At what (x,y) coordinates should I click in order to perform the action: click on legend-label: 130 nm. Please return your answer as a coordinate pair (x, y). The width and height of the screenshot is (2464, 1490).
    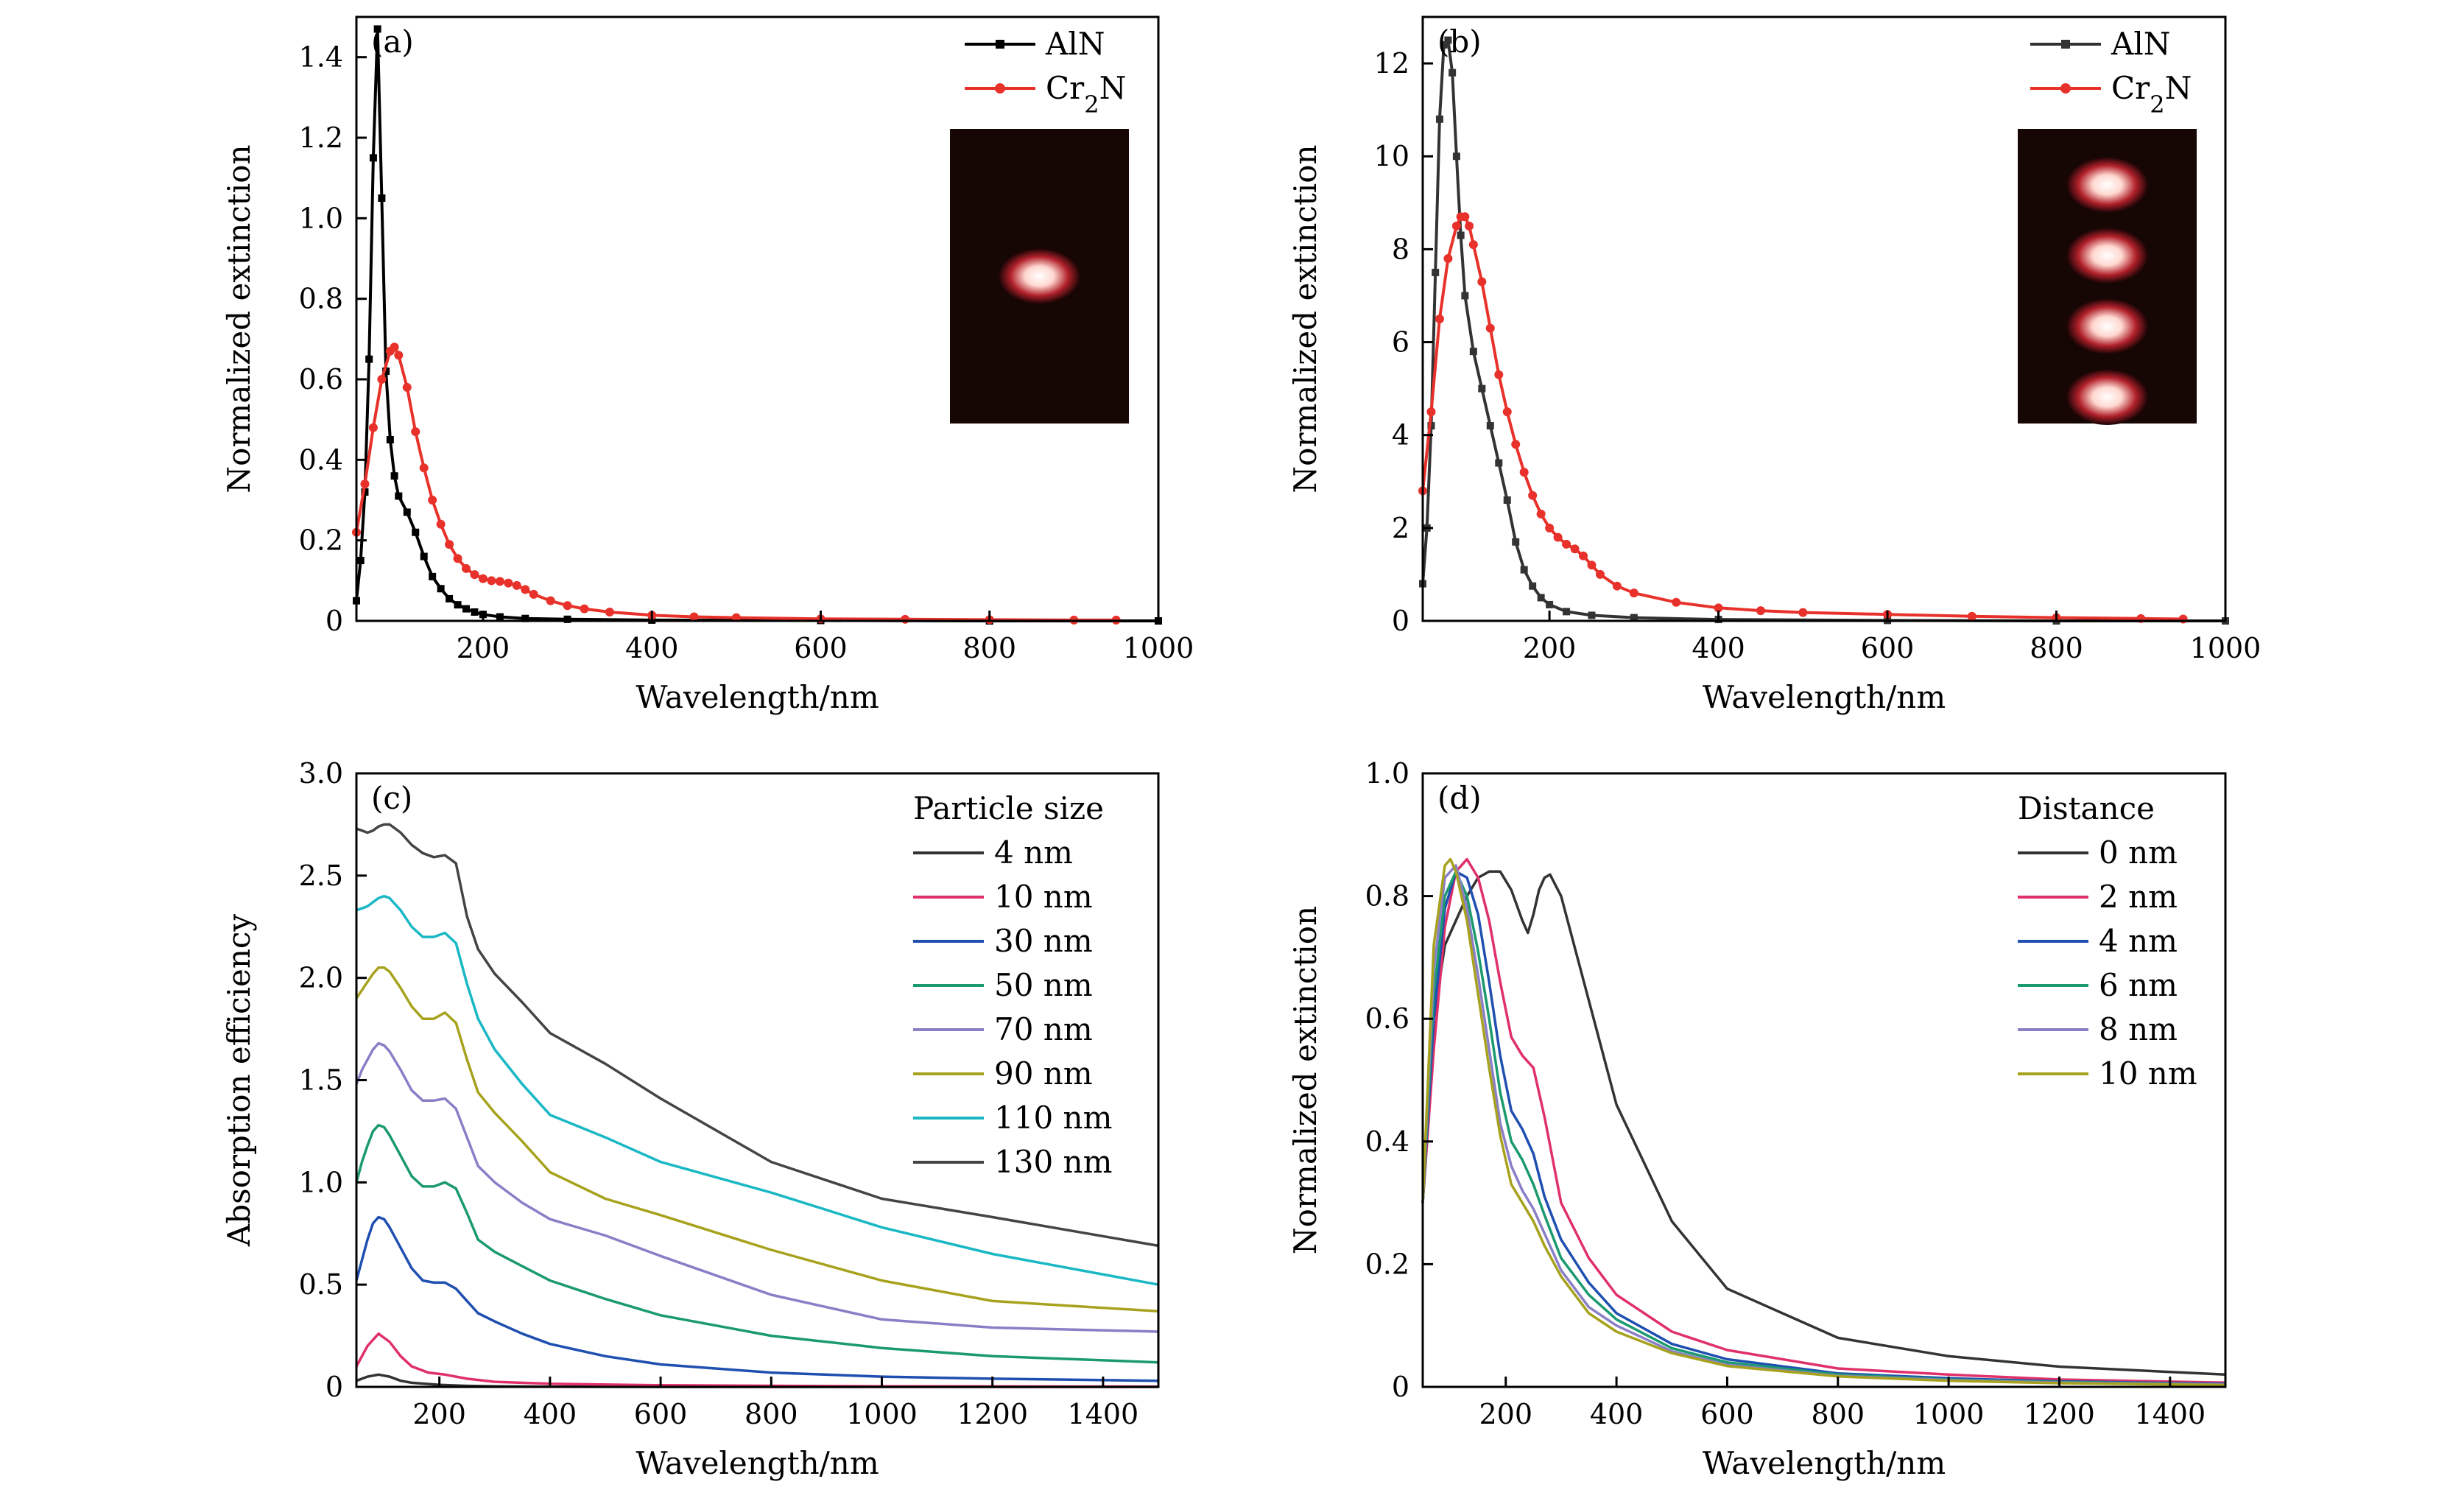
    Looking at the image, I should click on (1053, 1162).